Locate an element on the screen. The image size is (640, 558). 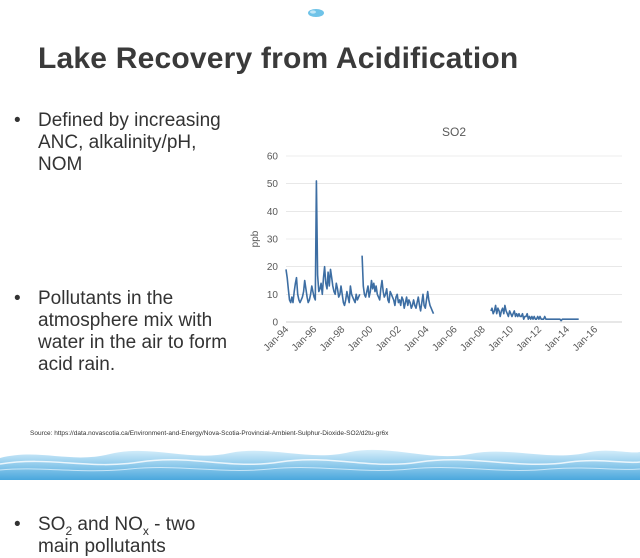
bullet-item-so2-nox: • SO2 and NOx - two main pollutants is located at coordinates (125, 536).